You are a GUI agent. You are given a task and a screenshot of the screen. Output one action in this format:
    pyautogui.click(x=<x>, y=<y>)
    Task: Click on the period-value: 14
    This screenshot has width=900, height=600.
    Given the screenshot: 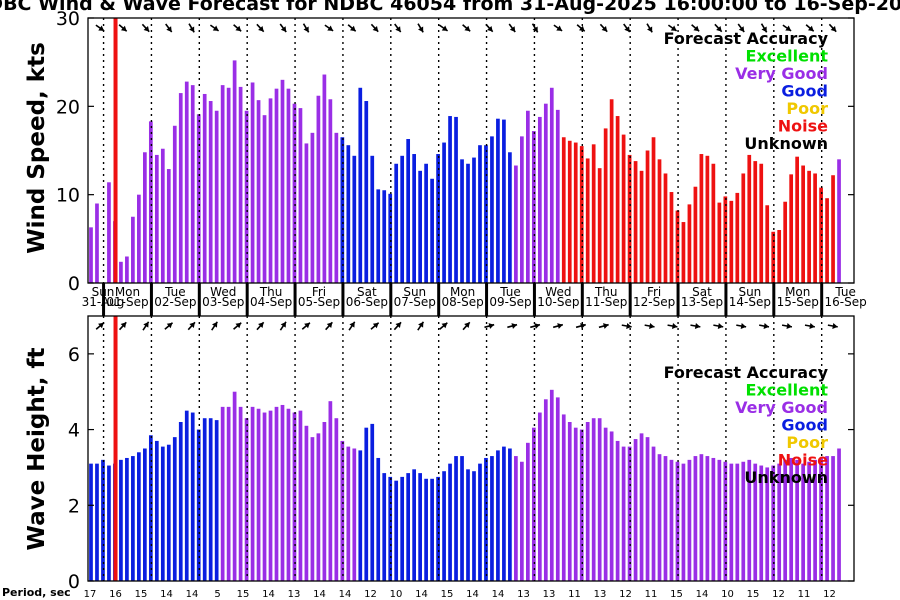 What is the action you would take?
    pyautogui.click(x=421, y=594)
    